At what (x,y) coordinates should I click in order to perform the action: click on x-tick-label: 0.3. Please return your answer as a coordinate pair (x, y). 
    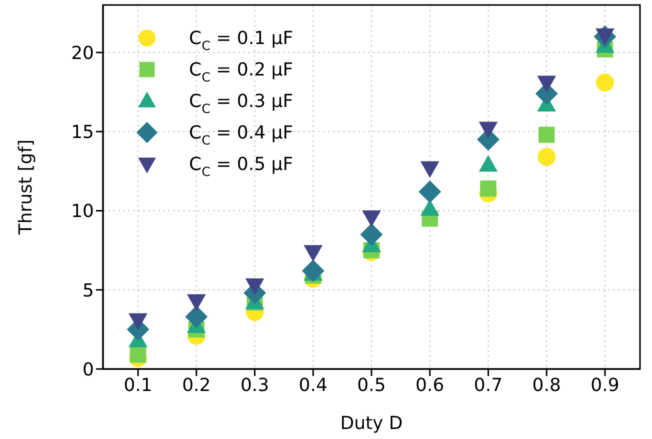
    Looking at the image, I should click on (255, 385).